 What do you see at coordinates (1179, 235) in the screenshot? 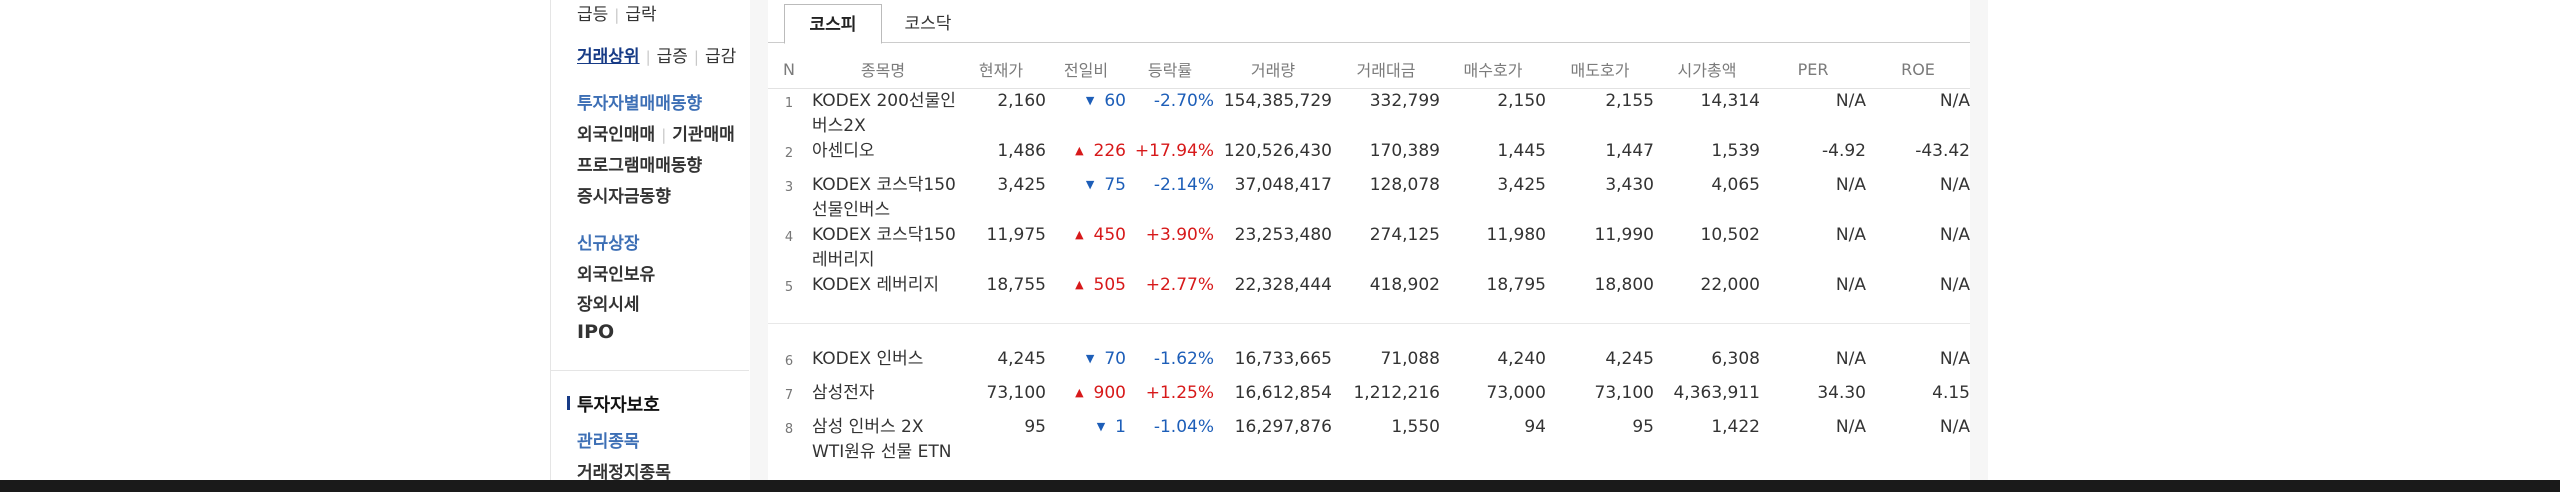
I see `change-rate: +3.90%` at bounding box center [1179, 235].